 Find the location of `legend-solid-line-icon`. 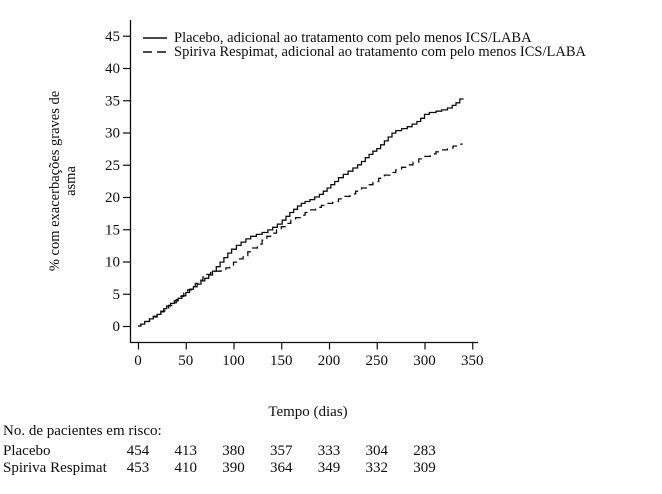

legend-solid-line-icon is located at coordinates (155, 38).